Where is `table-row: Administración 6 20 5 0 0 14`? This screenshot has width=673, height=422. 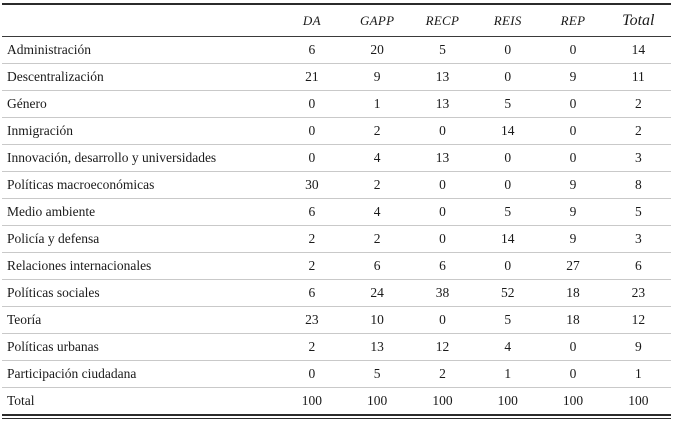 table-row: Administración 6 20 5 0 0 14 is located at coordinates (336, 50).